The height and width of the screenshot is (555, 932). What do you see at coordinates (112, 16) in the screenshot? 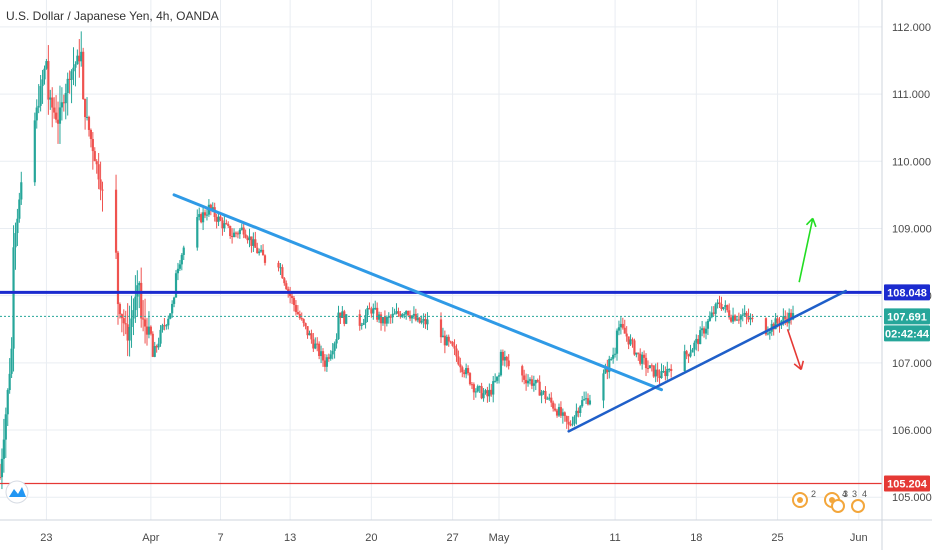
I see `symbol-title: U.S. Dollar / Japanese Yen, 4h, OANDA` at bounding box center [112, 16].